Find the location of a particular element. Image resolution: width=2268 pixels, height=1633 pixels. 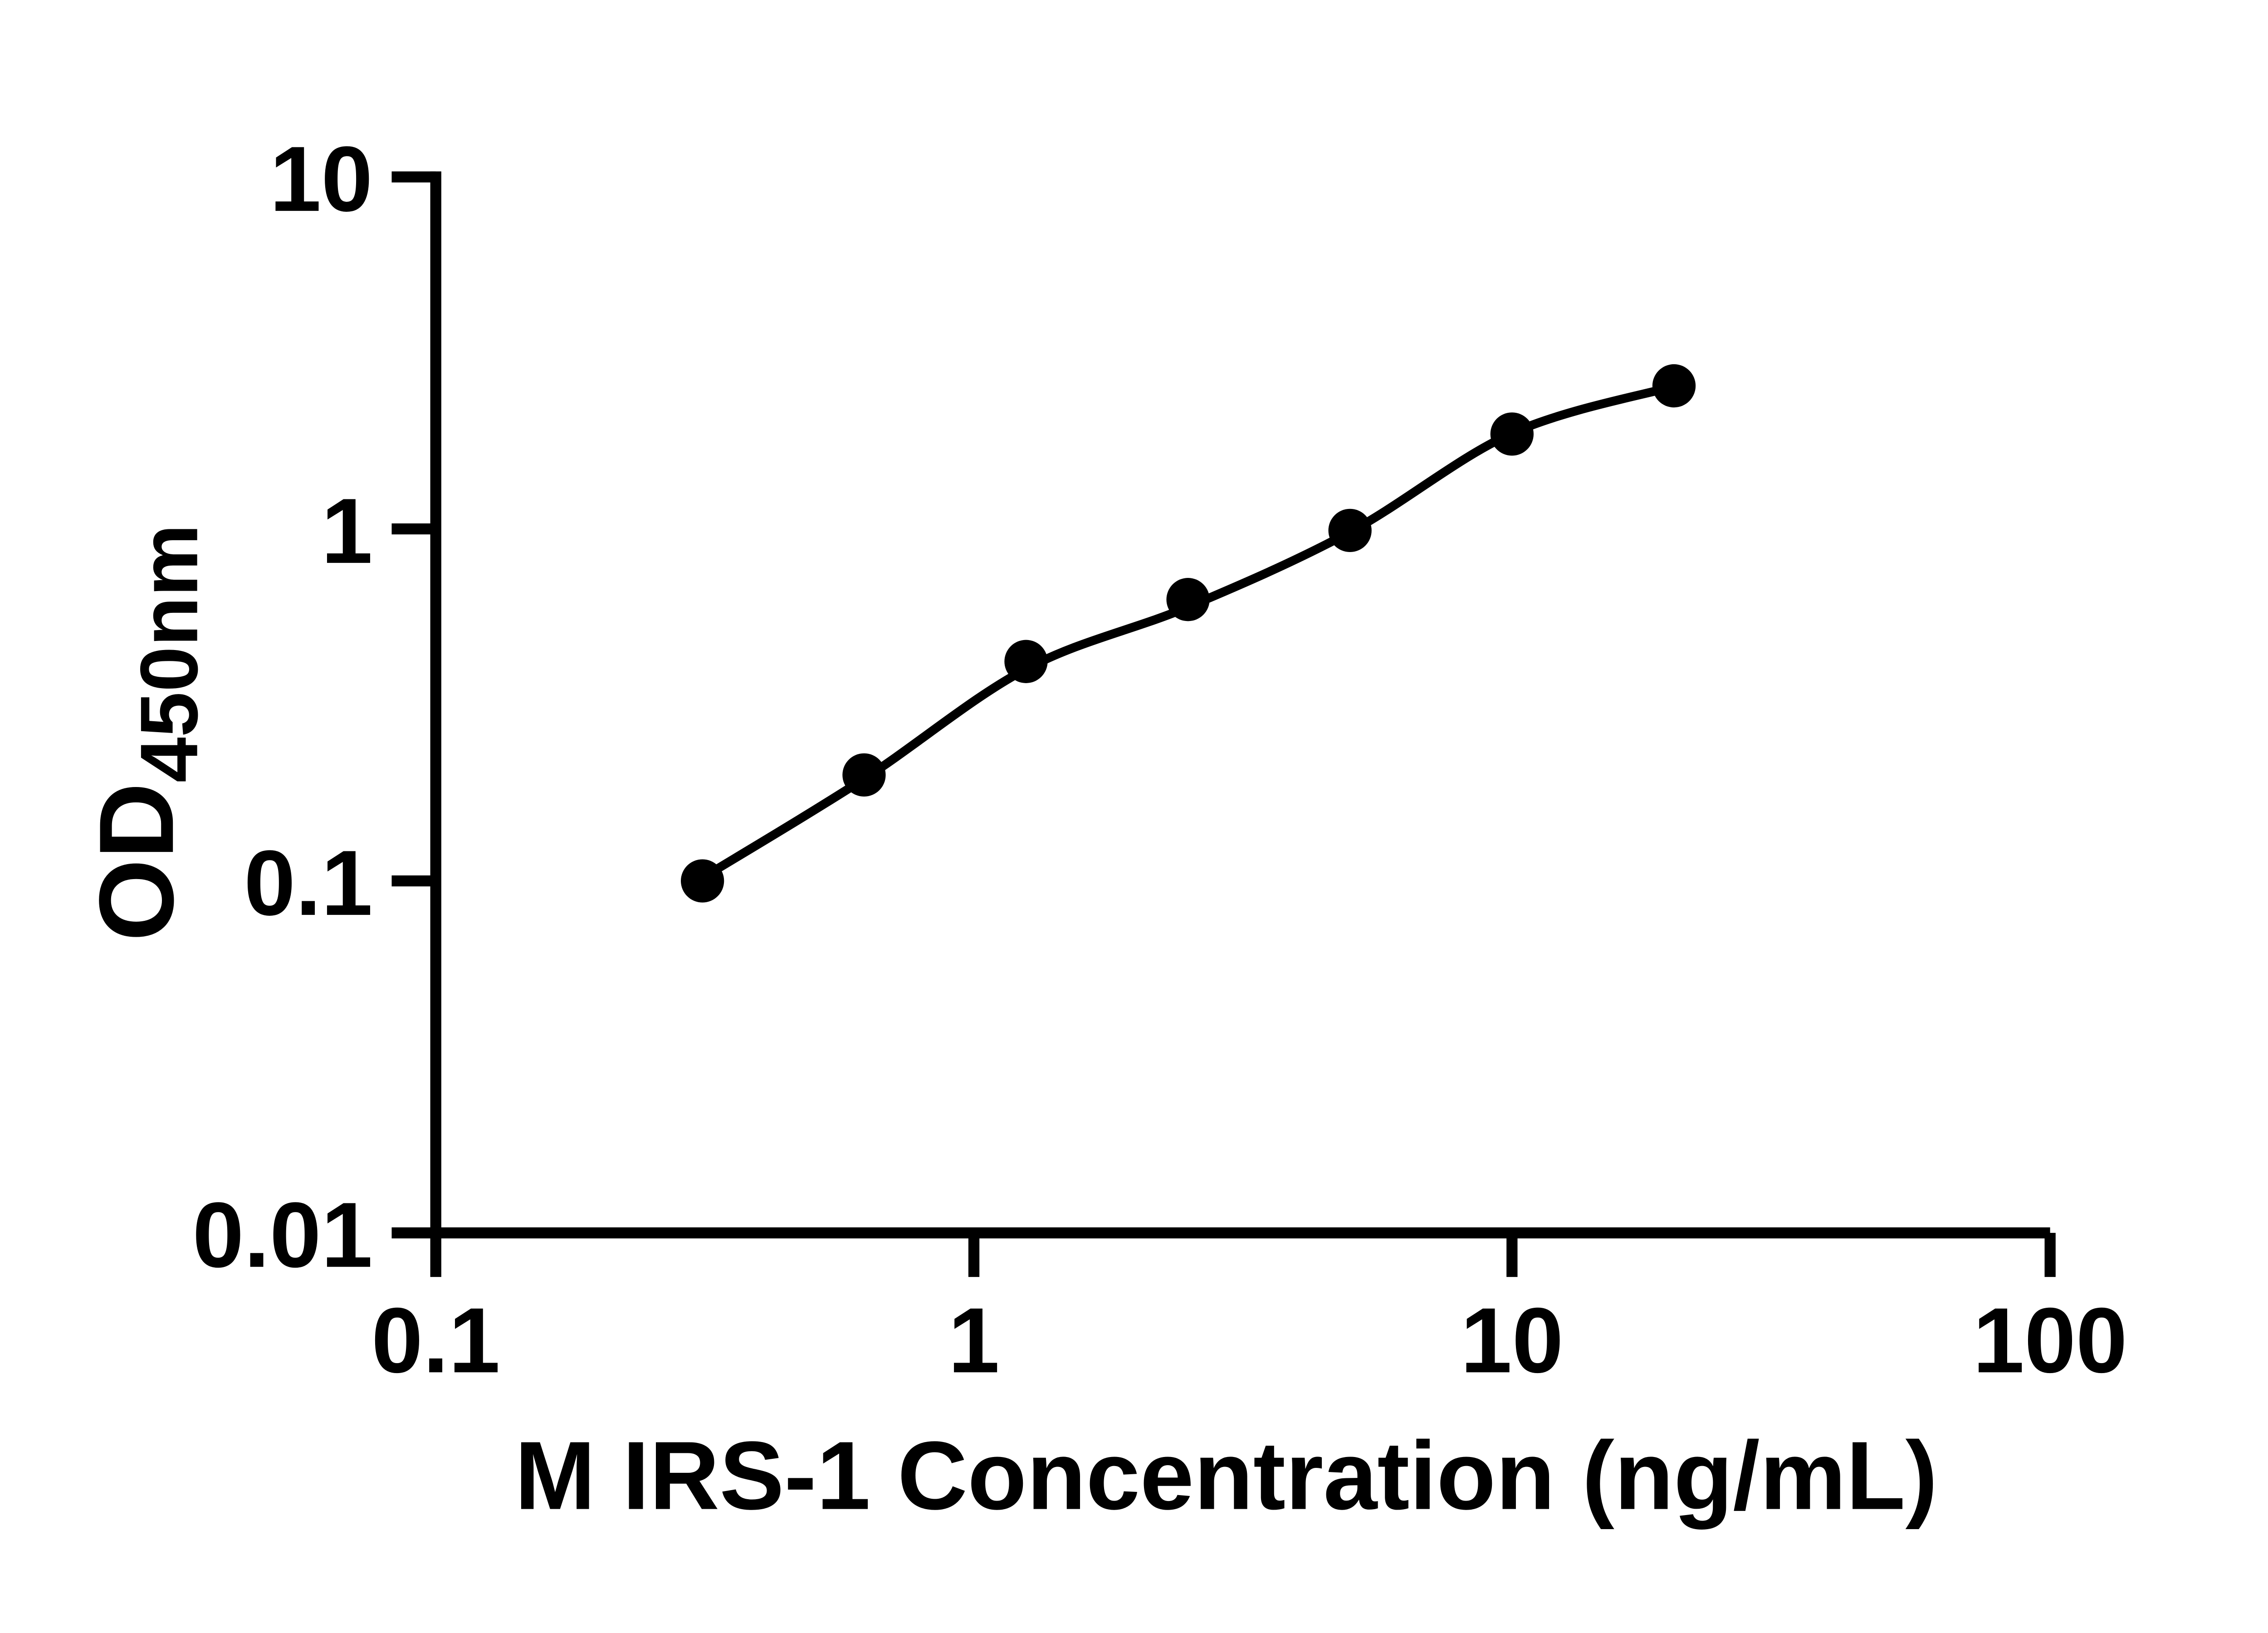

data-series is located at coordinates (1188, 633).